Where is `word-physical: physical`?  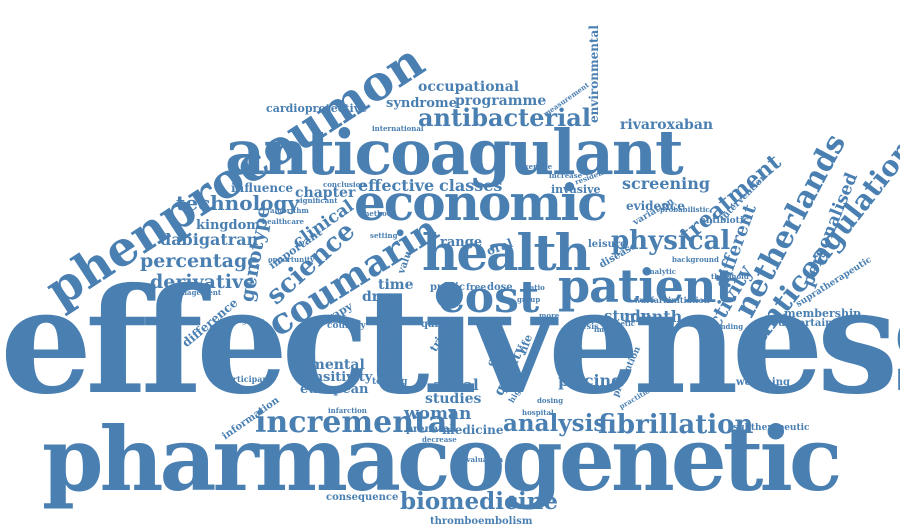
word-physical: physical is located at coordinates (671, 241).